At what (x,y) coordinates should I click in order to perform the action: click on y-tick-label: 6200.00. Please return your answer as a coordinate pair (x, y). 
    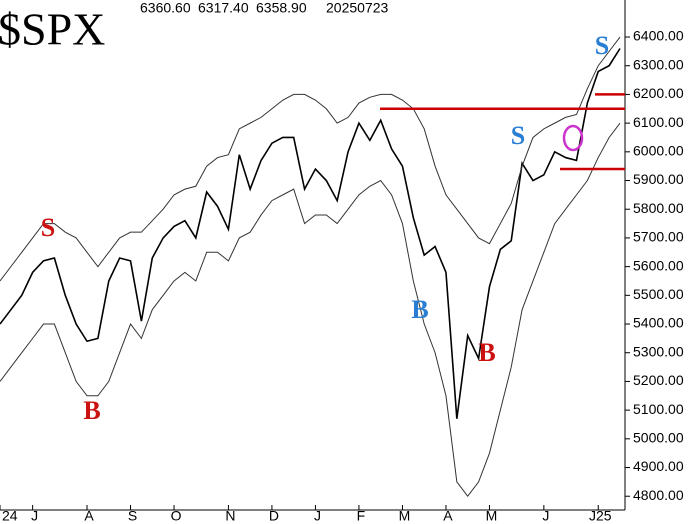
    Looking at the image, I should click on (658, 93).